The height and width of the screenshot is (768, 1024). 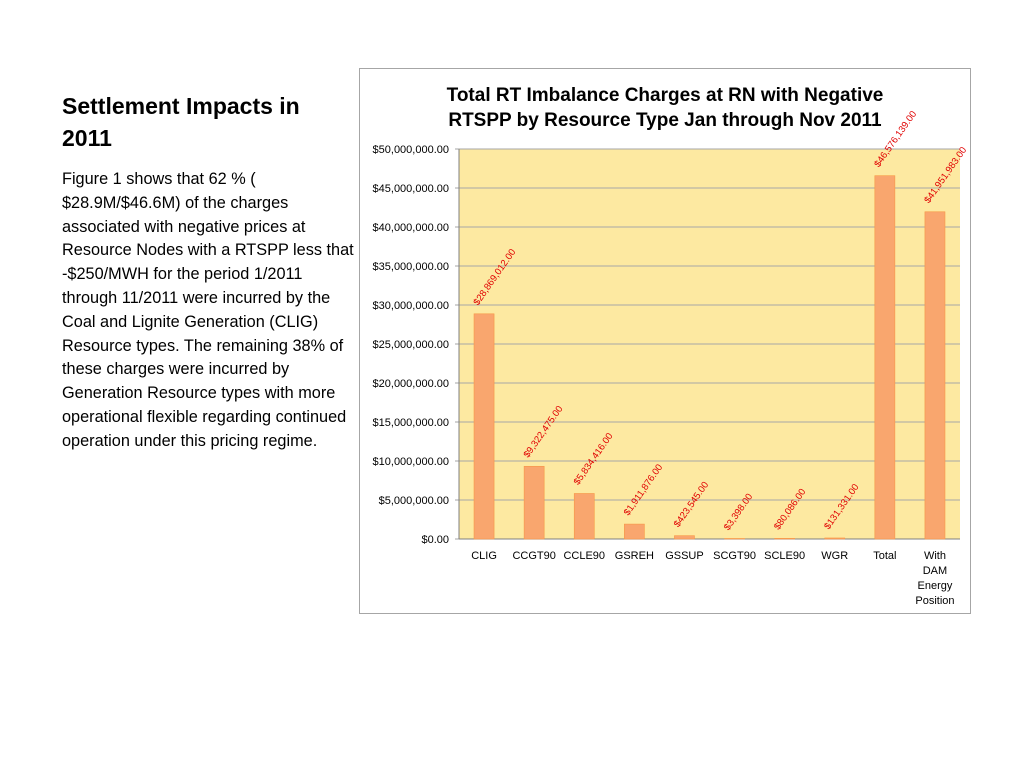 I want to click on slide-title: Settlement Impacts in 2011, so click(x=181, y=122).